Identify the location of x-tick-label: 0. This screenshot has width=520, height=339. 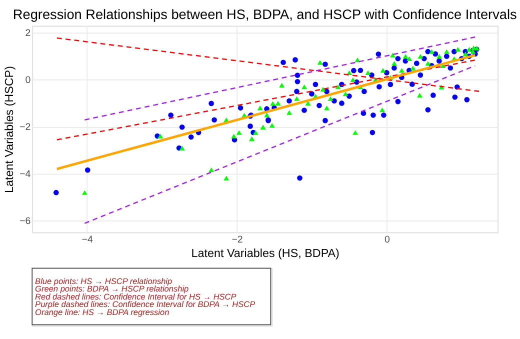
(387, 240).